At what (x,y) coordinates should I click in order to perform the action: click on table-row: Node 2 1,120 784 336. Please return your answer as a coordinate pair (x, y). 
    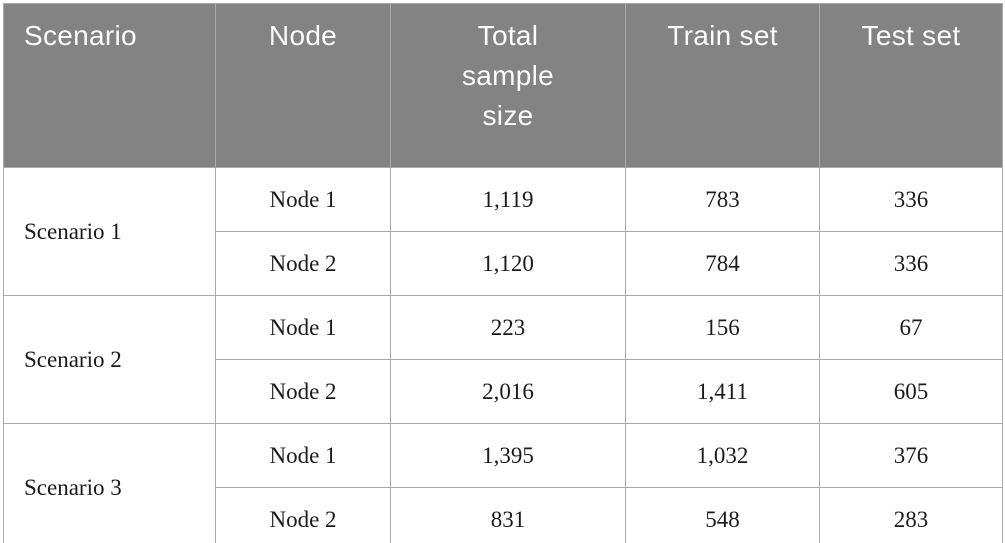
    Looking at the image, I should click on (503, 263).